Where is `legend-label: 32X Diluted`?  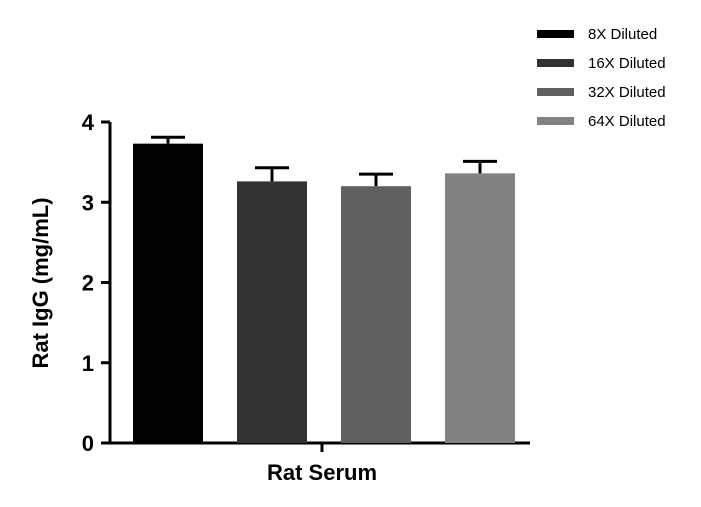 legend-label: 32X Diluted is located at coordinates (627, 92).